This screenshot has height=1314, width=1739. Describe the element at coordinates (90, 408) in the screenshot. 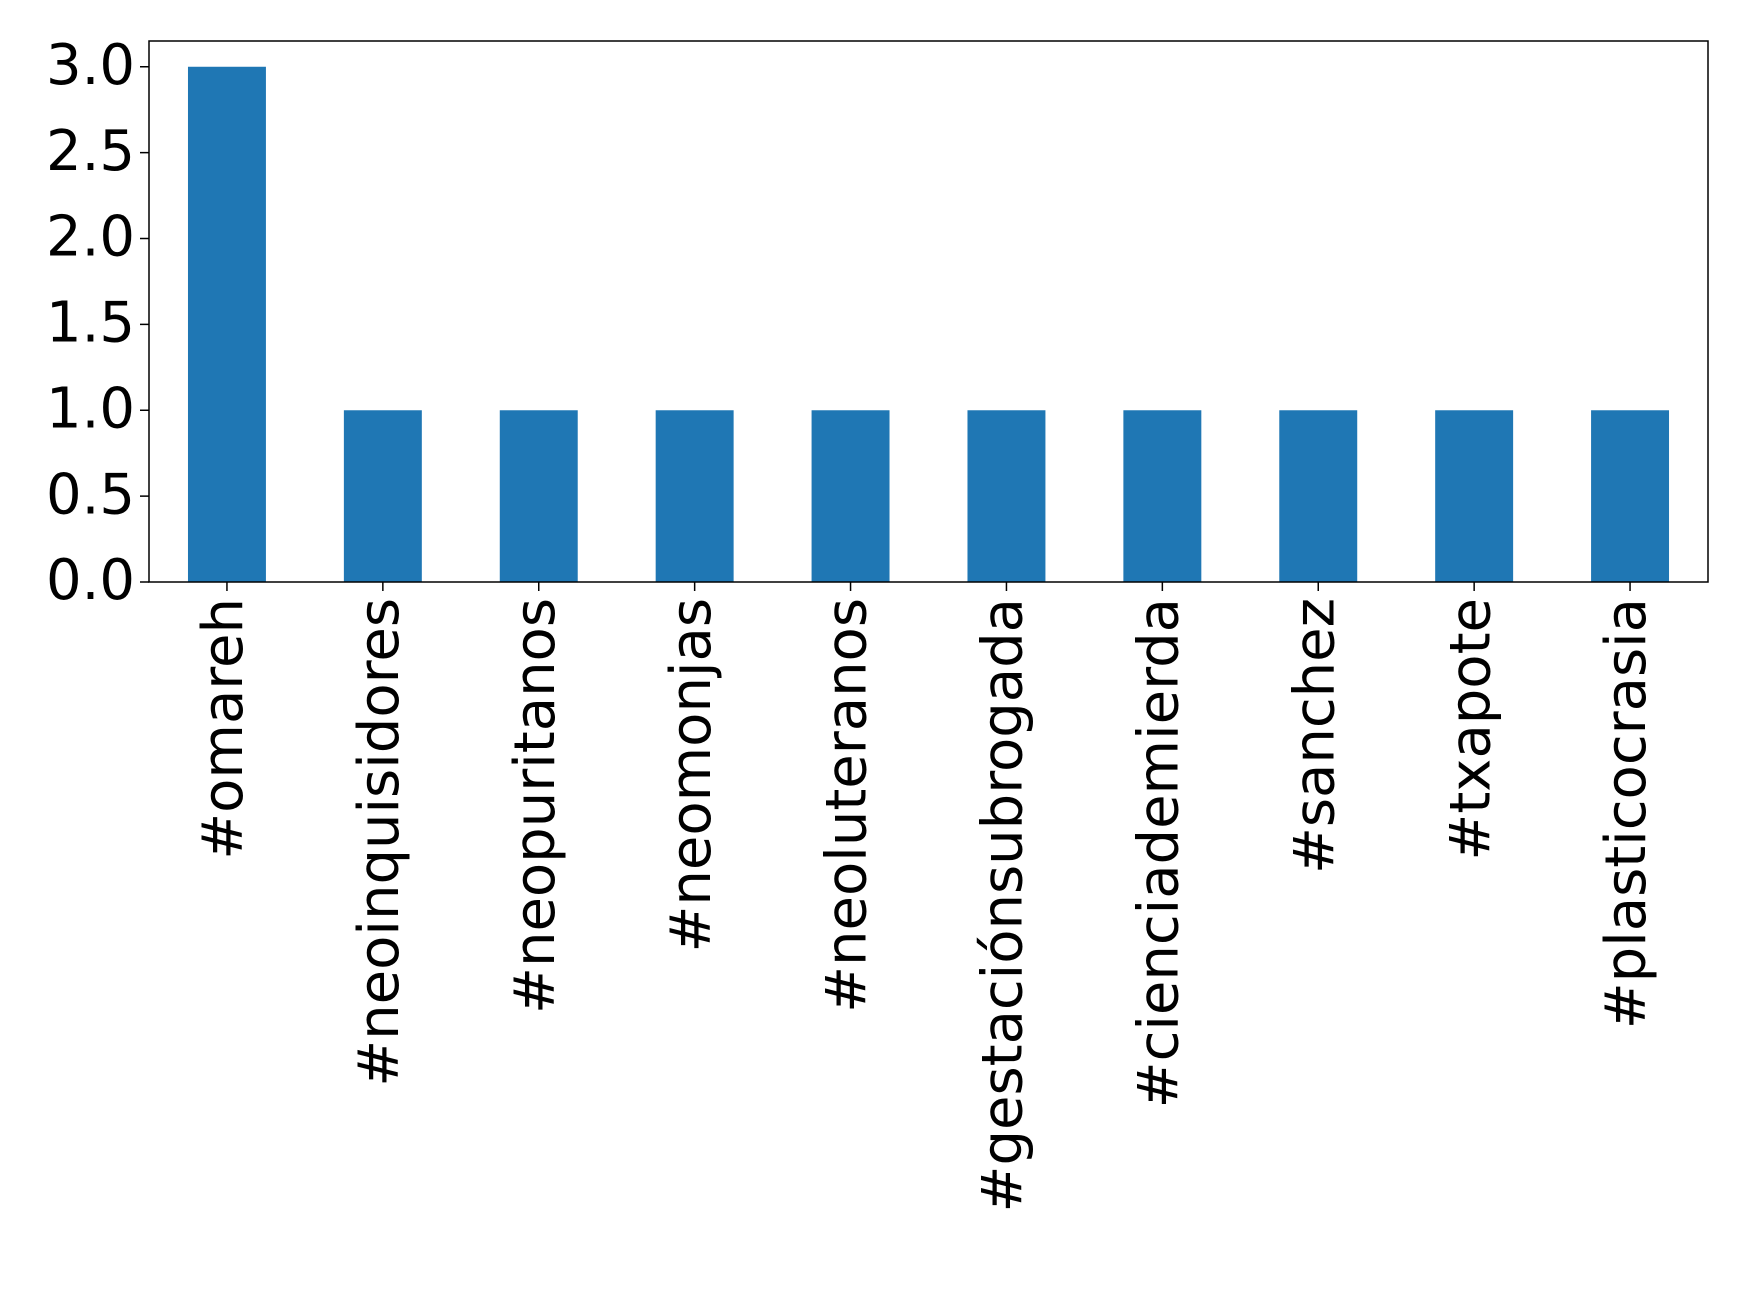

I see `y-tick-label: 1.0` at that location.